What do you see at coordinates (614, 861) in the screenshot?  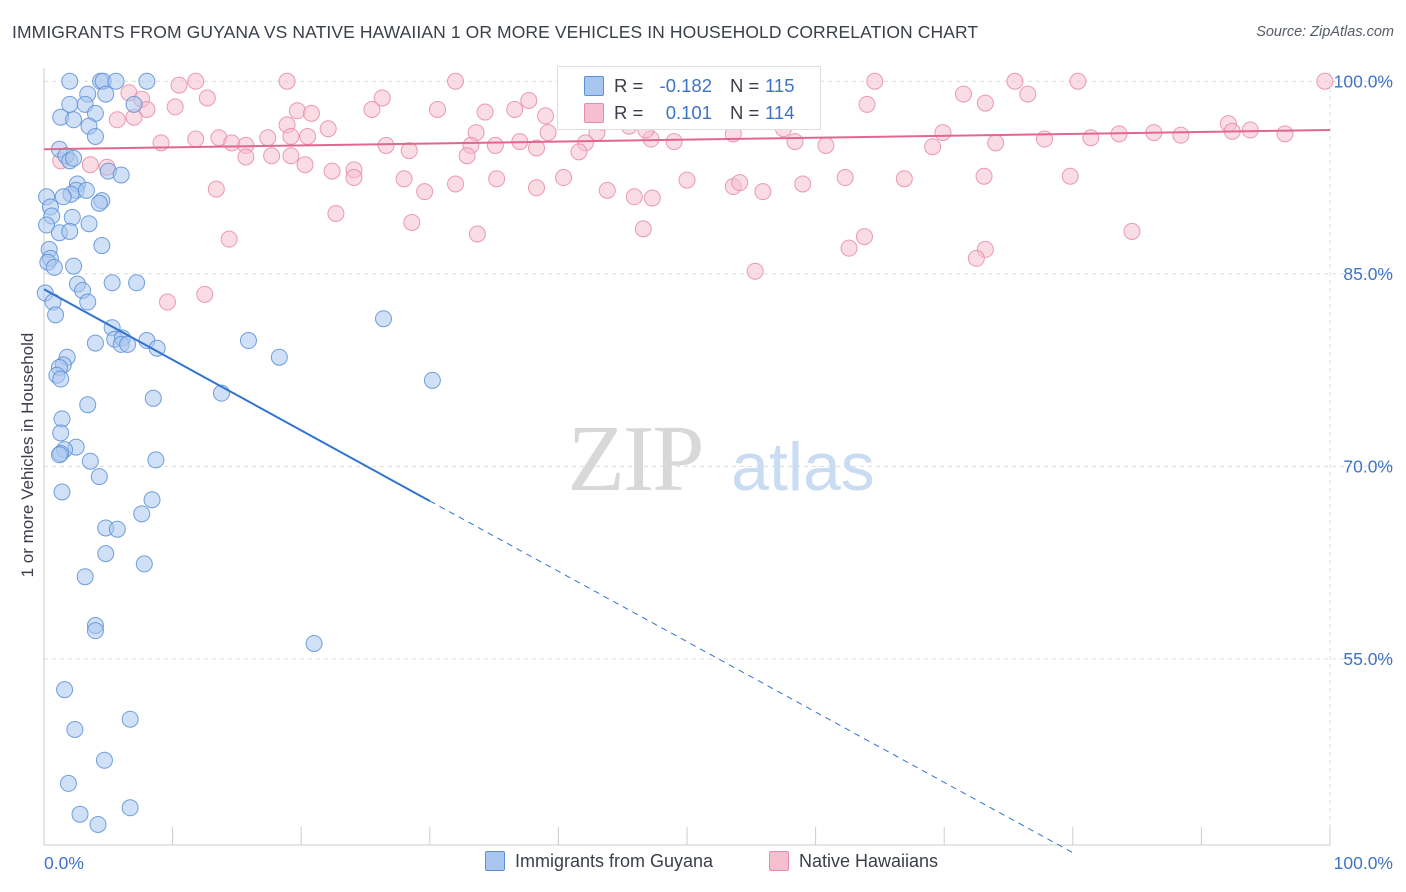 I see `bottom-legend-label-guyana: Immigrants from Guyana` at bounding box center [614, 861].